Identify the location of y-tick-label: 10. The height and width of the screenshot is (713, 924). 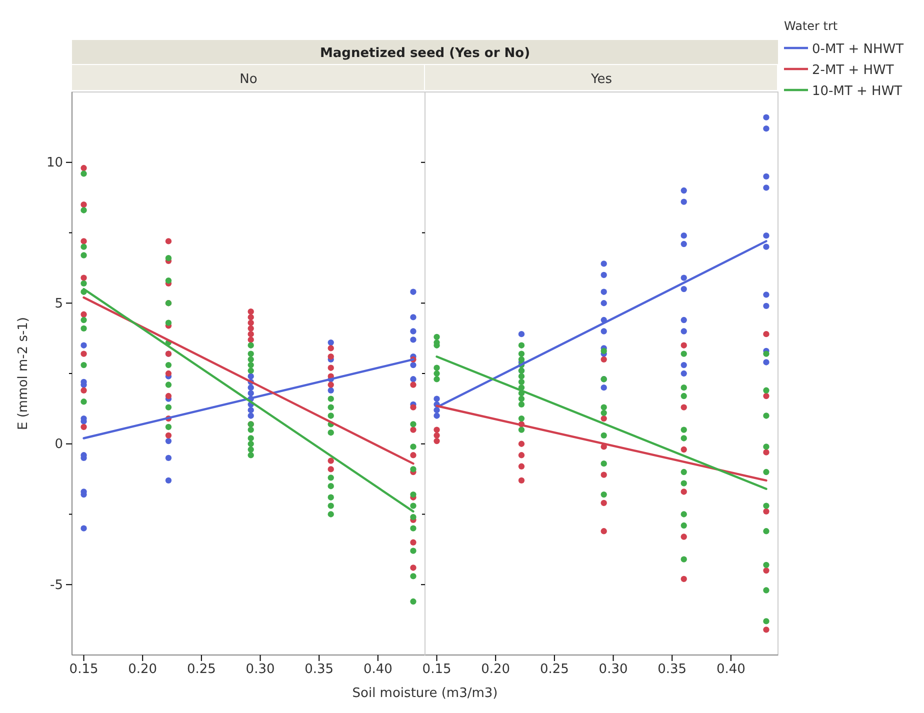
(54, 163).